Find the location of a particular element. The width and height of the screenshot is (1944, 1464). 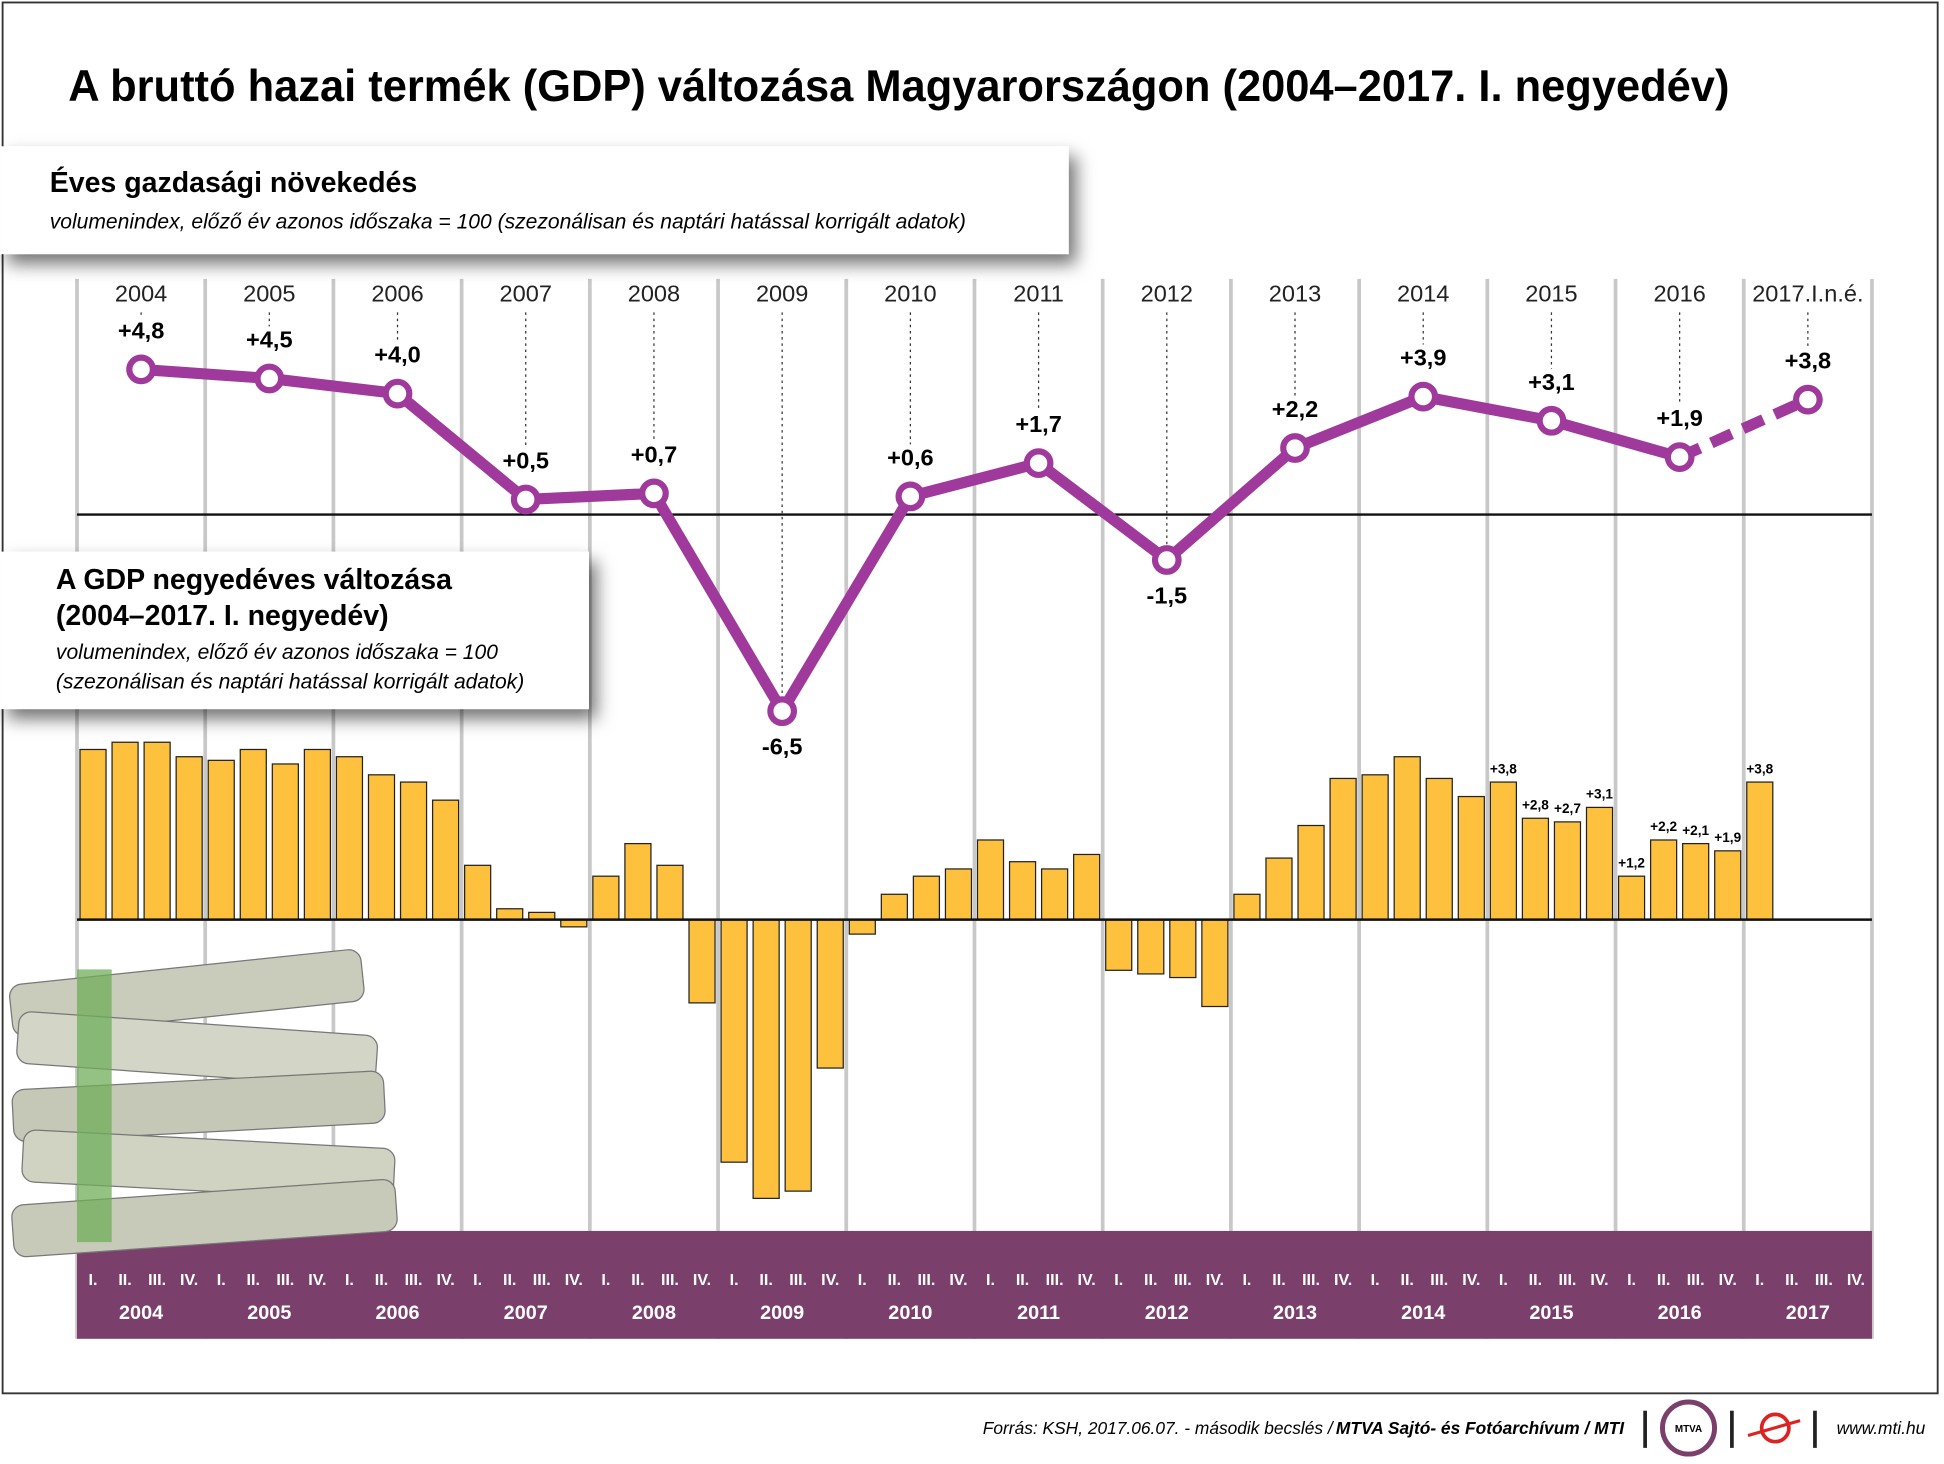

x-tick-label: 2011 is located at coordinates (1038, 293).